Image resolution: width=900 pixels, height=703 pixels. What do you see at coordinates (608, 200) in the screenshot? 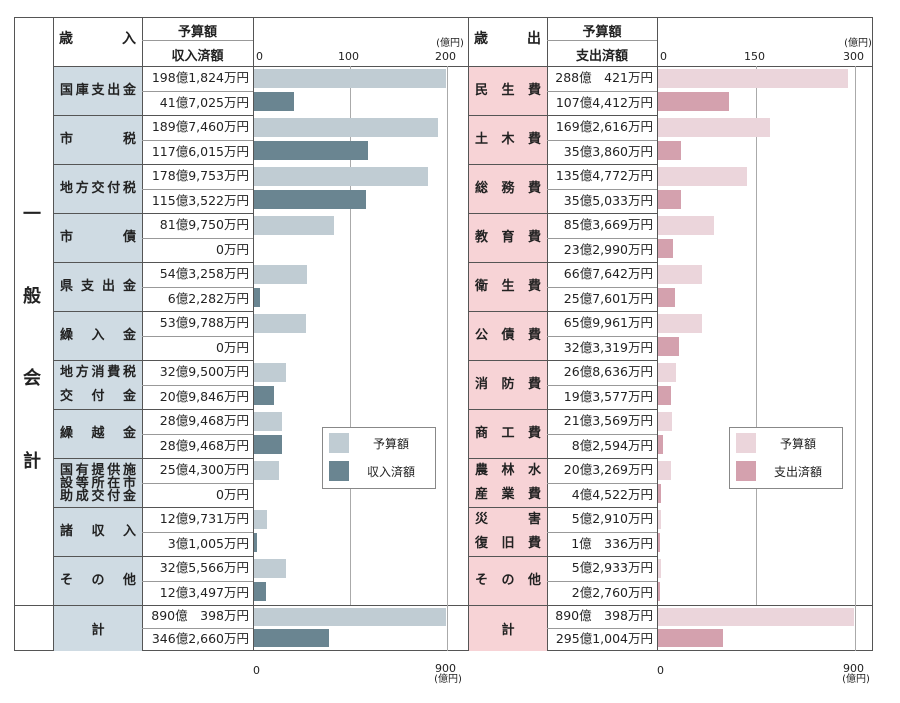
I see `expenditure-actual-amount: 35億5,033万円` at bounding box center [608, 200].